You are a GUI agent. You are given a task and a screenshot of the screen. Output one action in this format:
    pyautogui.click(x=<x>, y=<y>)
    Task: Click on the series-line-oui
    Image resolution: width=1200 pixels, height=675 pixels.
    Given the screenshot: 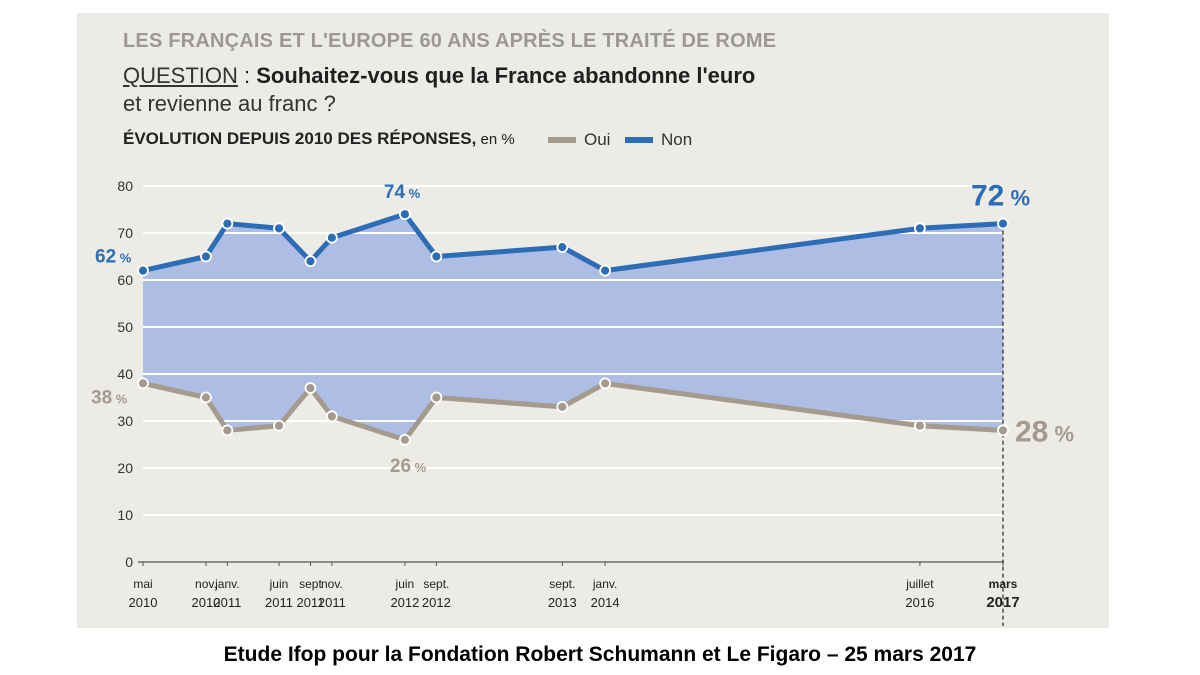 What is the action you would take?
    pyautogui.click(x=573, y=411)
    